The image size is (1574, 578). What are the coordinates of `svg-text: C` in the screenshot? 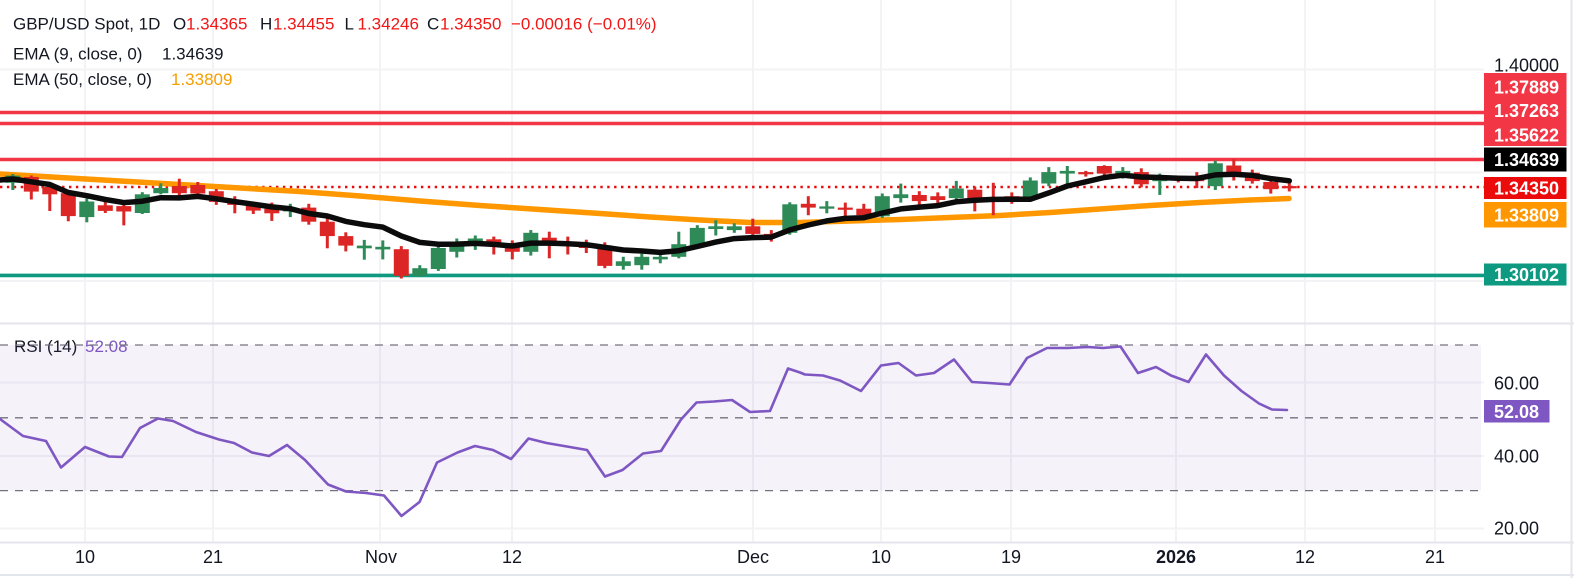 It's located at (433, 24).